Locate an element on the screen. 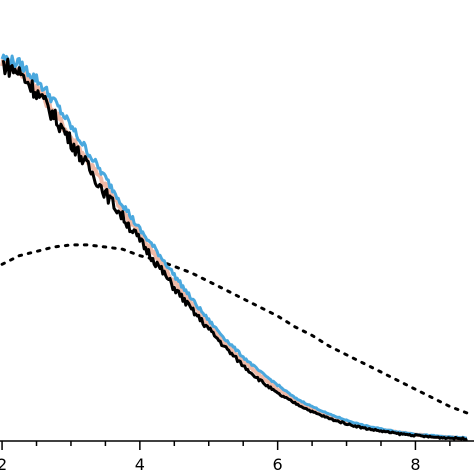  x-tick-label: 4 is located at coordinates (140, 464).